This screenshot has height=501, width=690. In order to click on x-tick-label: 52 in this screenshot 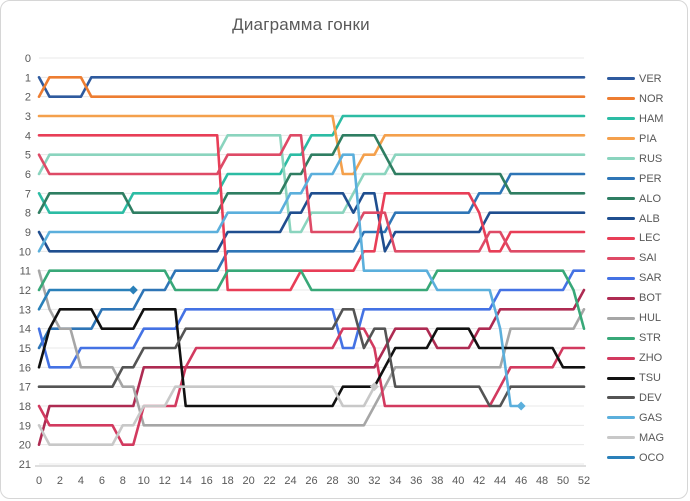, I will do `click(584, 481)`.